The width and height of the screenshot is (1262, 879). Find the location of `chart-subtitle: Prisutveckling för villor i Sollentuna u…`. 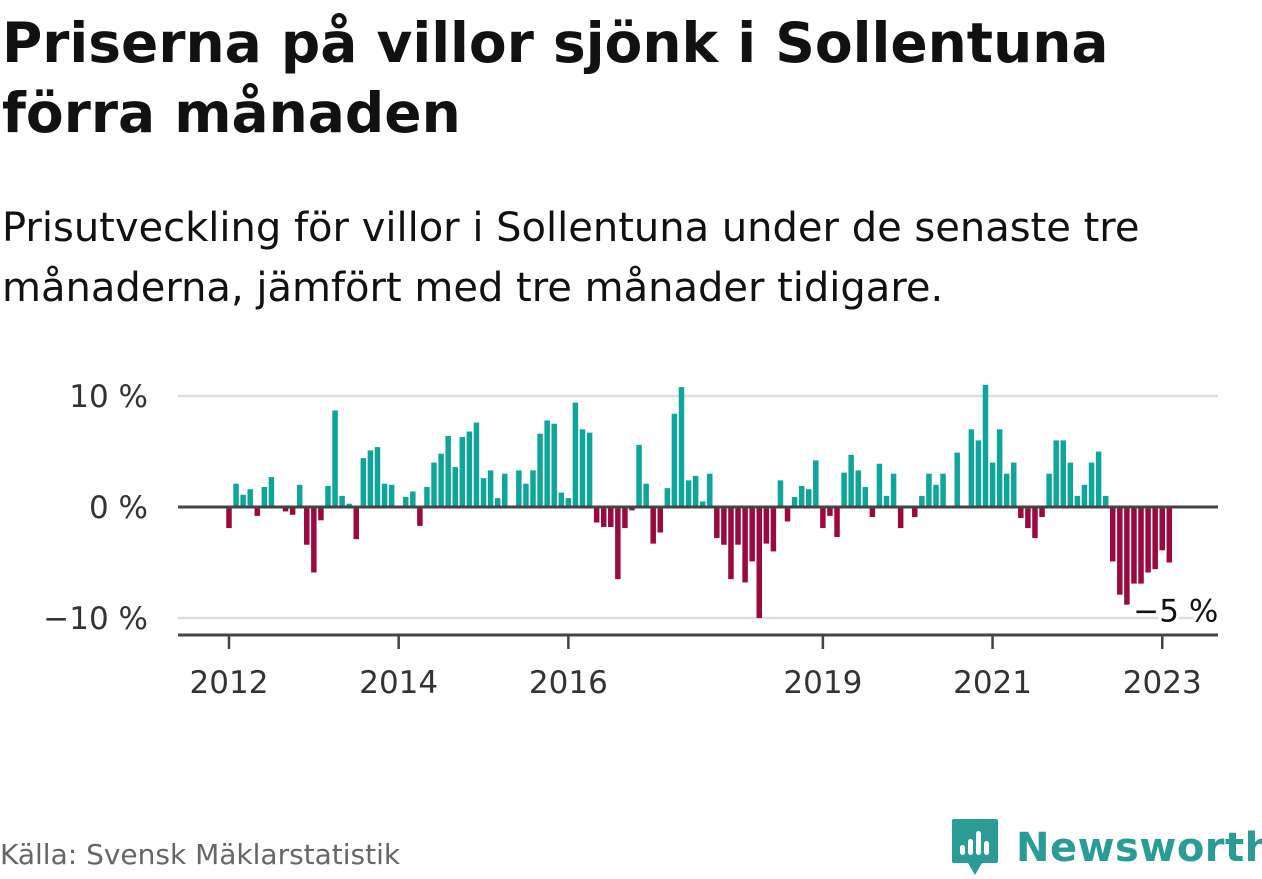

chart-subtitle: Prisutveckling för villor i Sollentuna u… is located at coordinates (571, 258).